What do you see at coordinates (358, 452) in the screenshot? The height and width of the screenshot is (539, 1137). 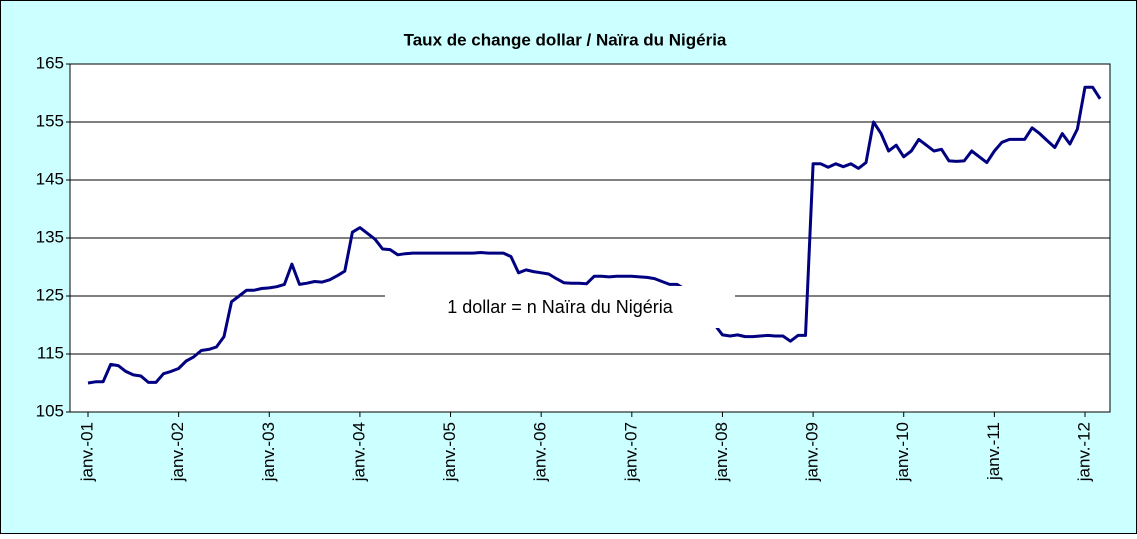 I see `x-tick-label: janv.-04` at bounding box center [358, 452].